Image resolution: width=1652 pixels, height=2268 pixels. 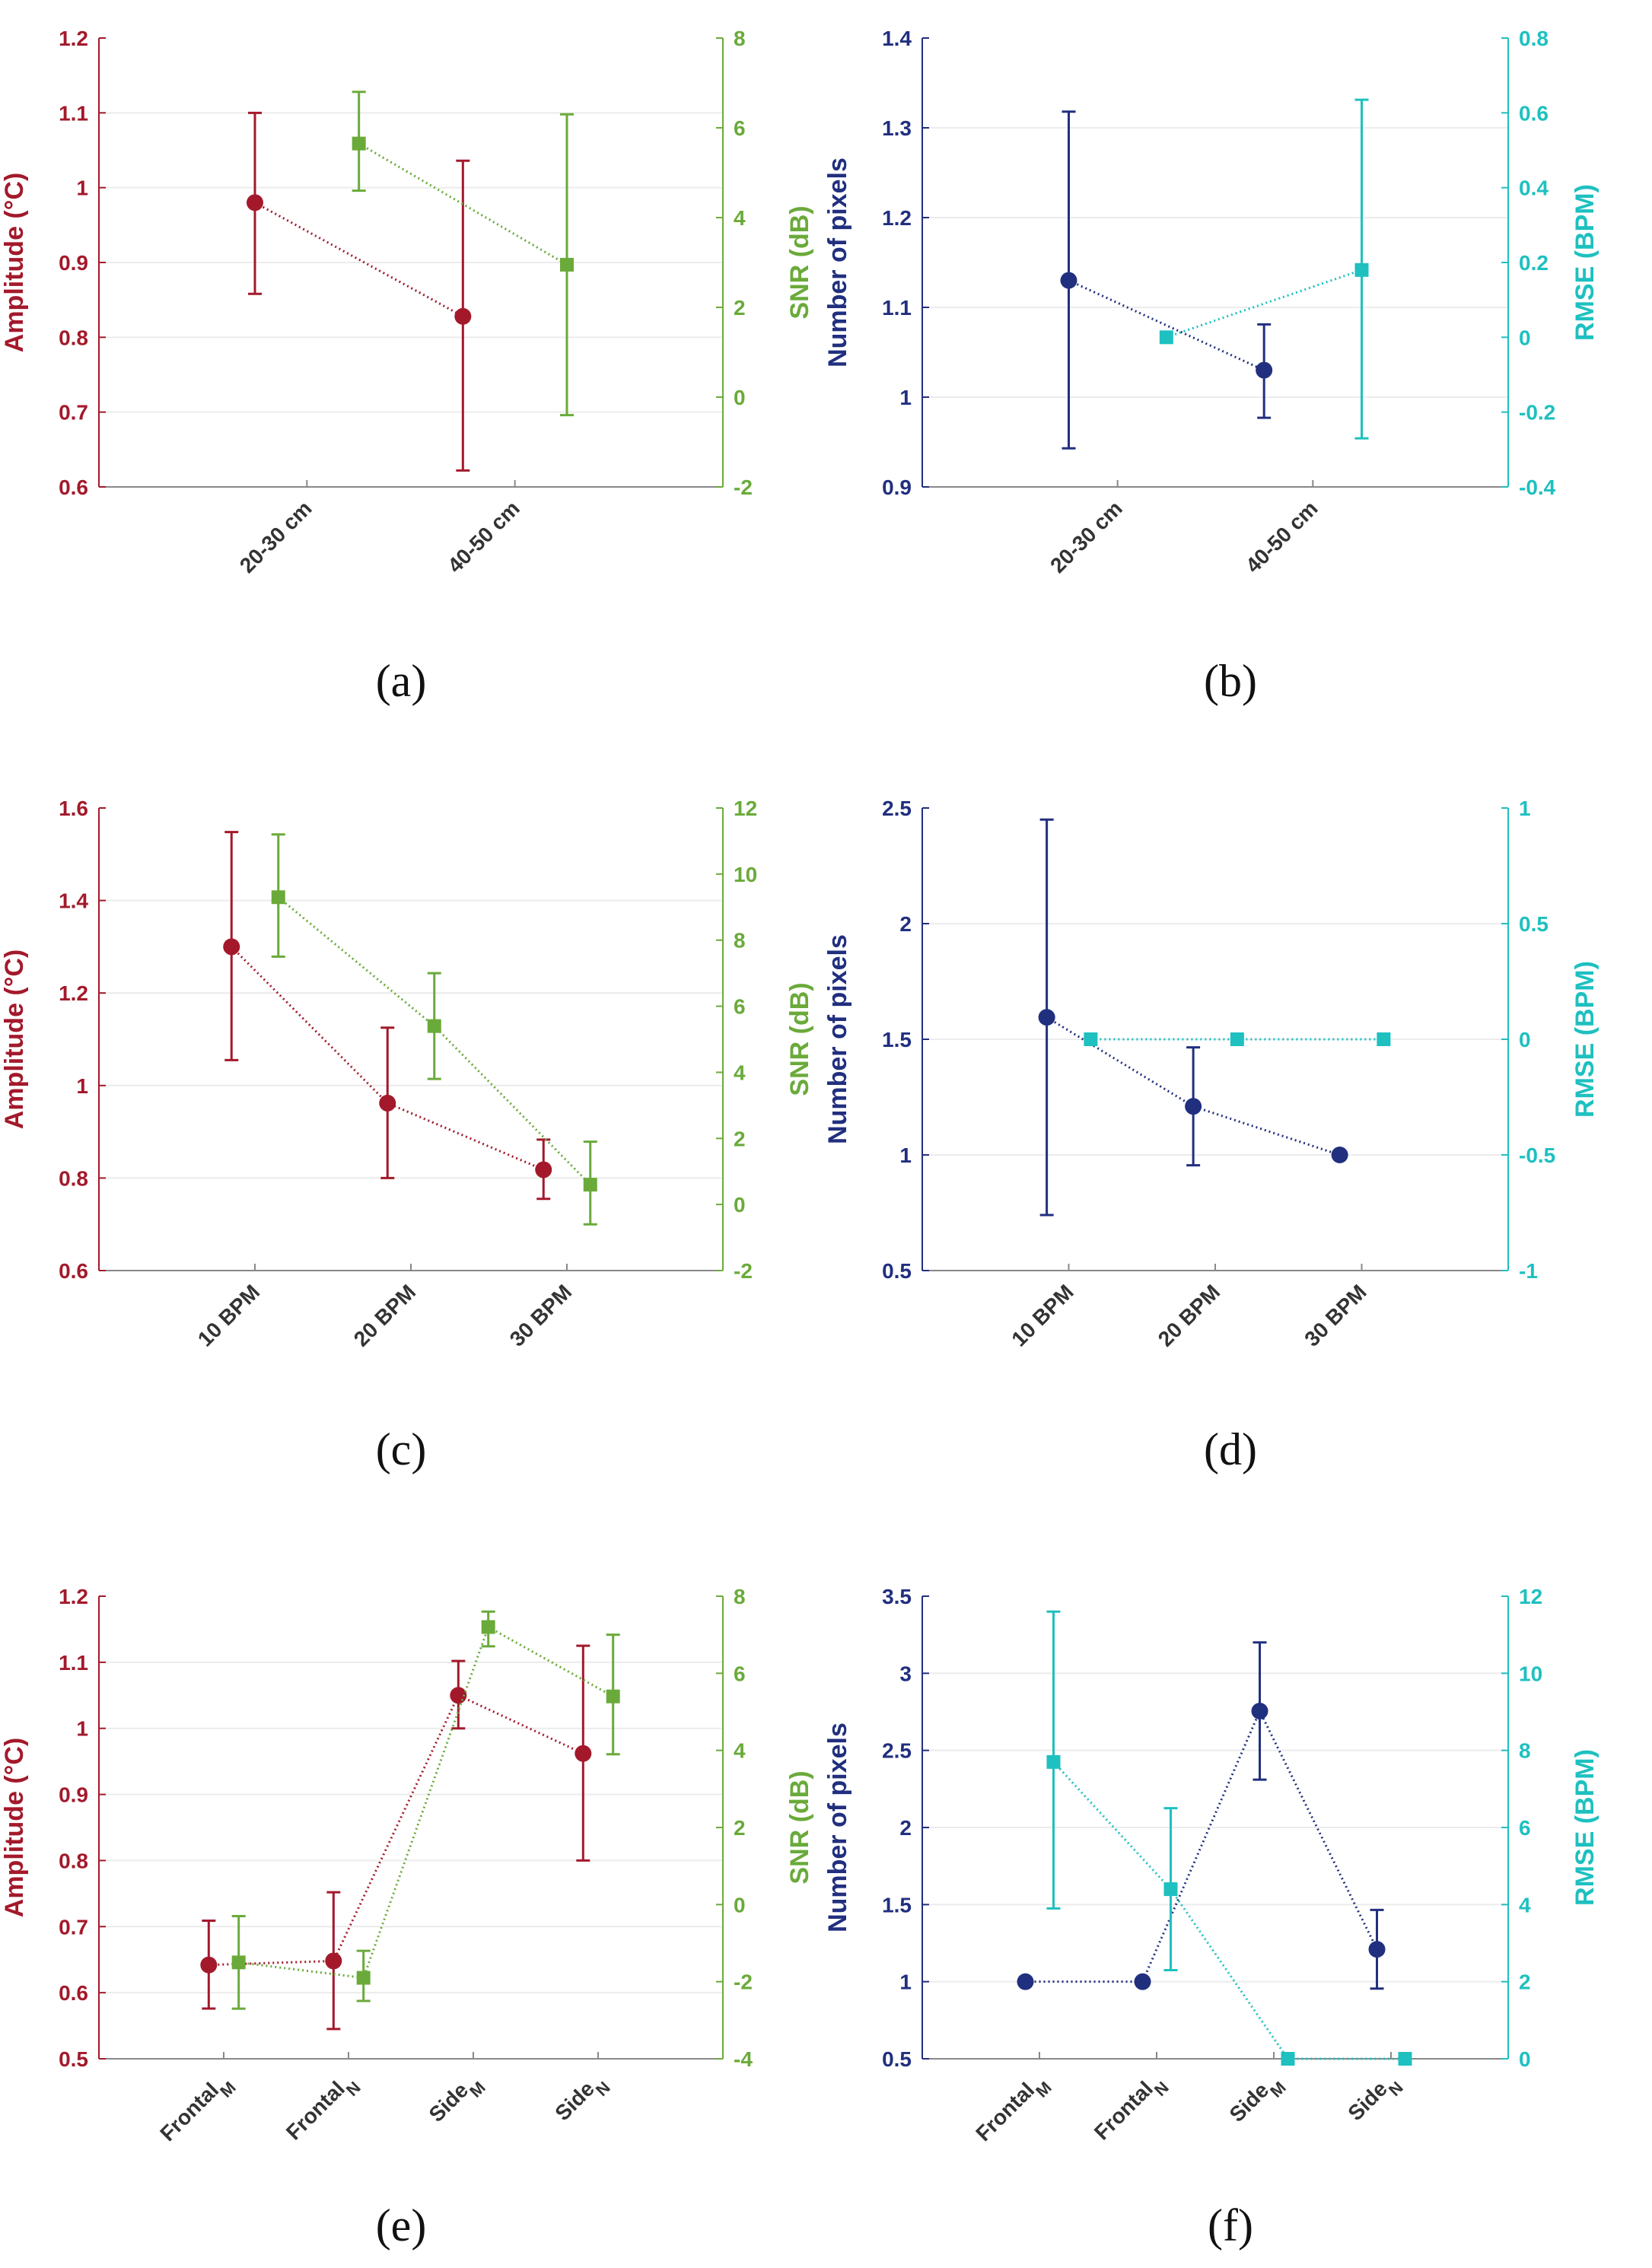 I want to click on series-rmse, so click(x=1264, y=269).